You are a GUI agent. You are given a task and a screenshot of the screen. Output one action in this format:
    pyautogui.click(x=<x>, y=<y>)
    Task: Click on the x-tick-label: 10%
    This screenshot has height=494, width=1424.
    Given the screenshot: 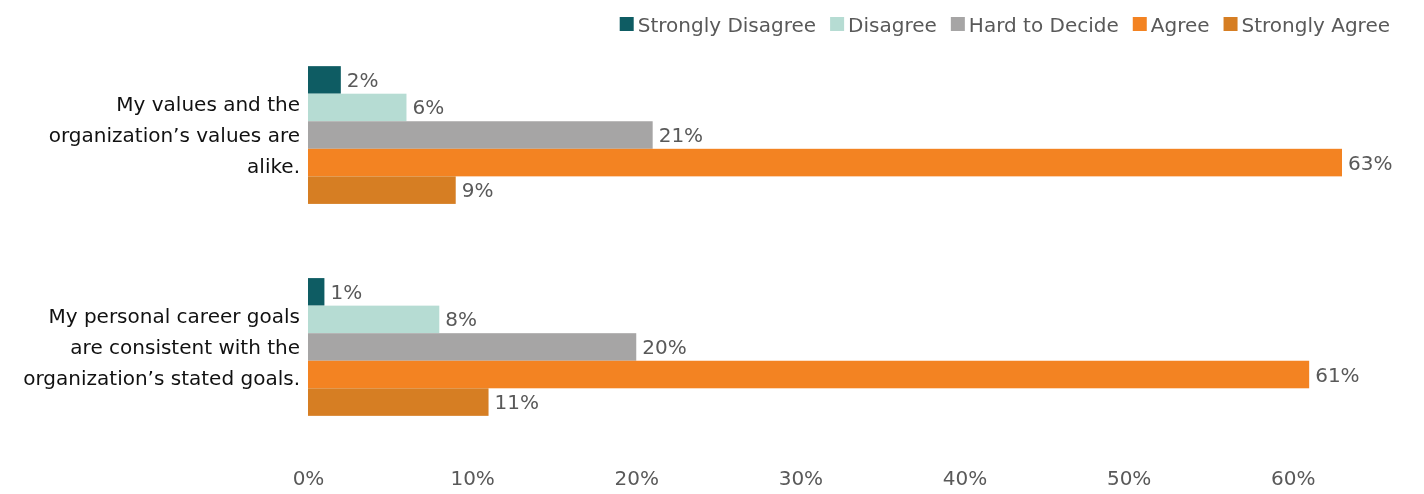 What is the action you would take?
    pyautogui.click(x=472, y=478)
    